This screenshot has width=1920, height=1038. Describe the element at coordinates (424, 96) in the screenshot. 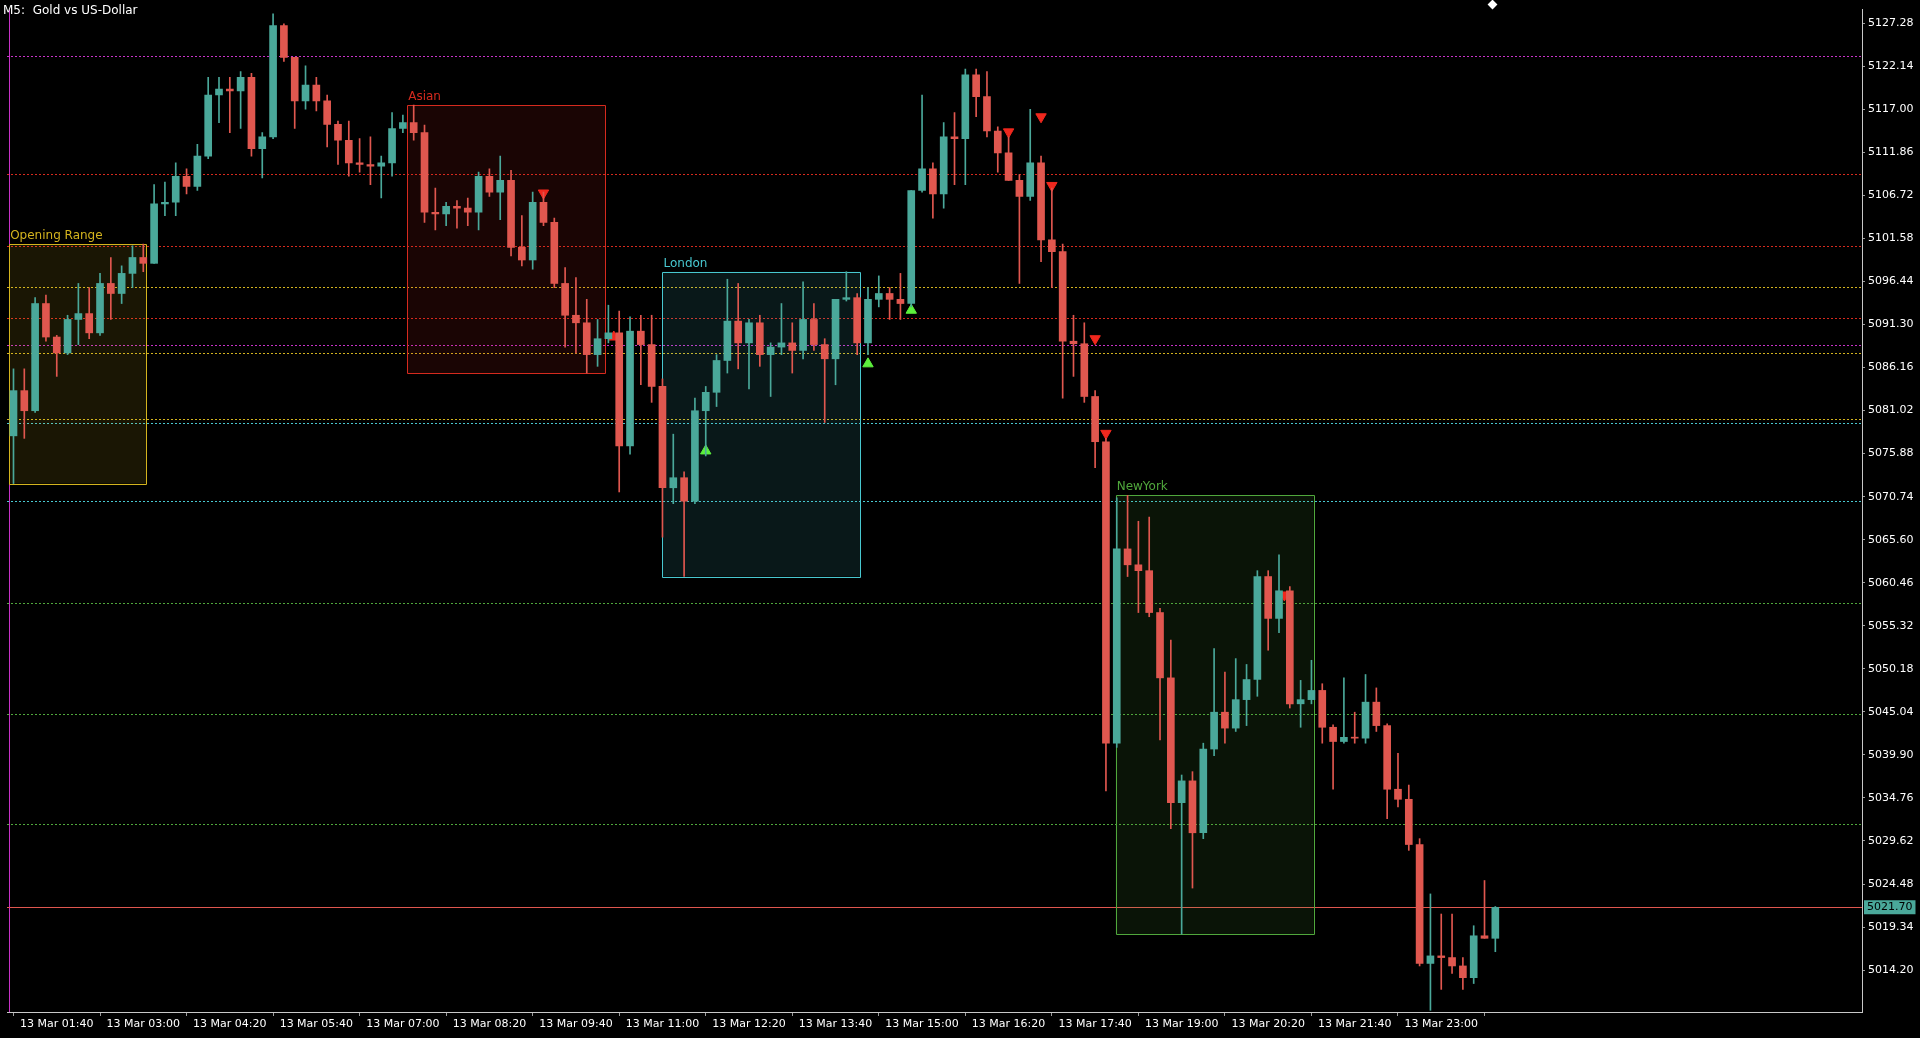

I see `band-label: Asian` at that location.